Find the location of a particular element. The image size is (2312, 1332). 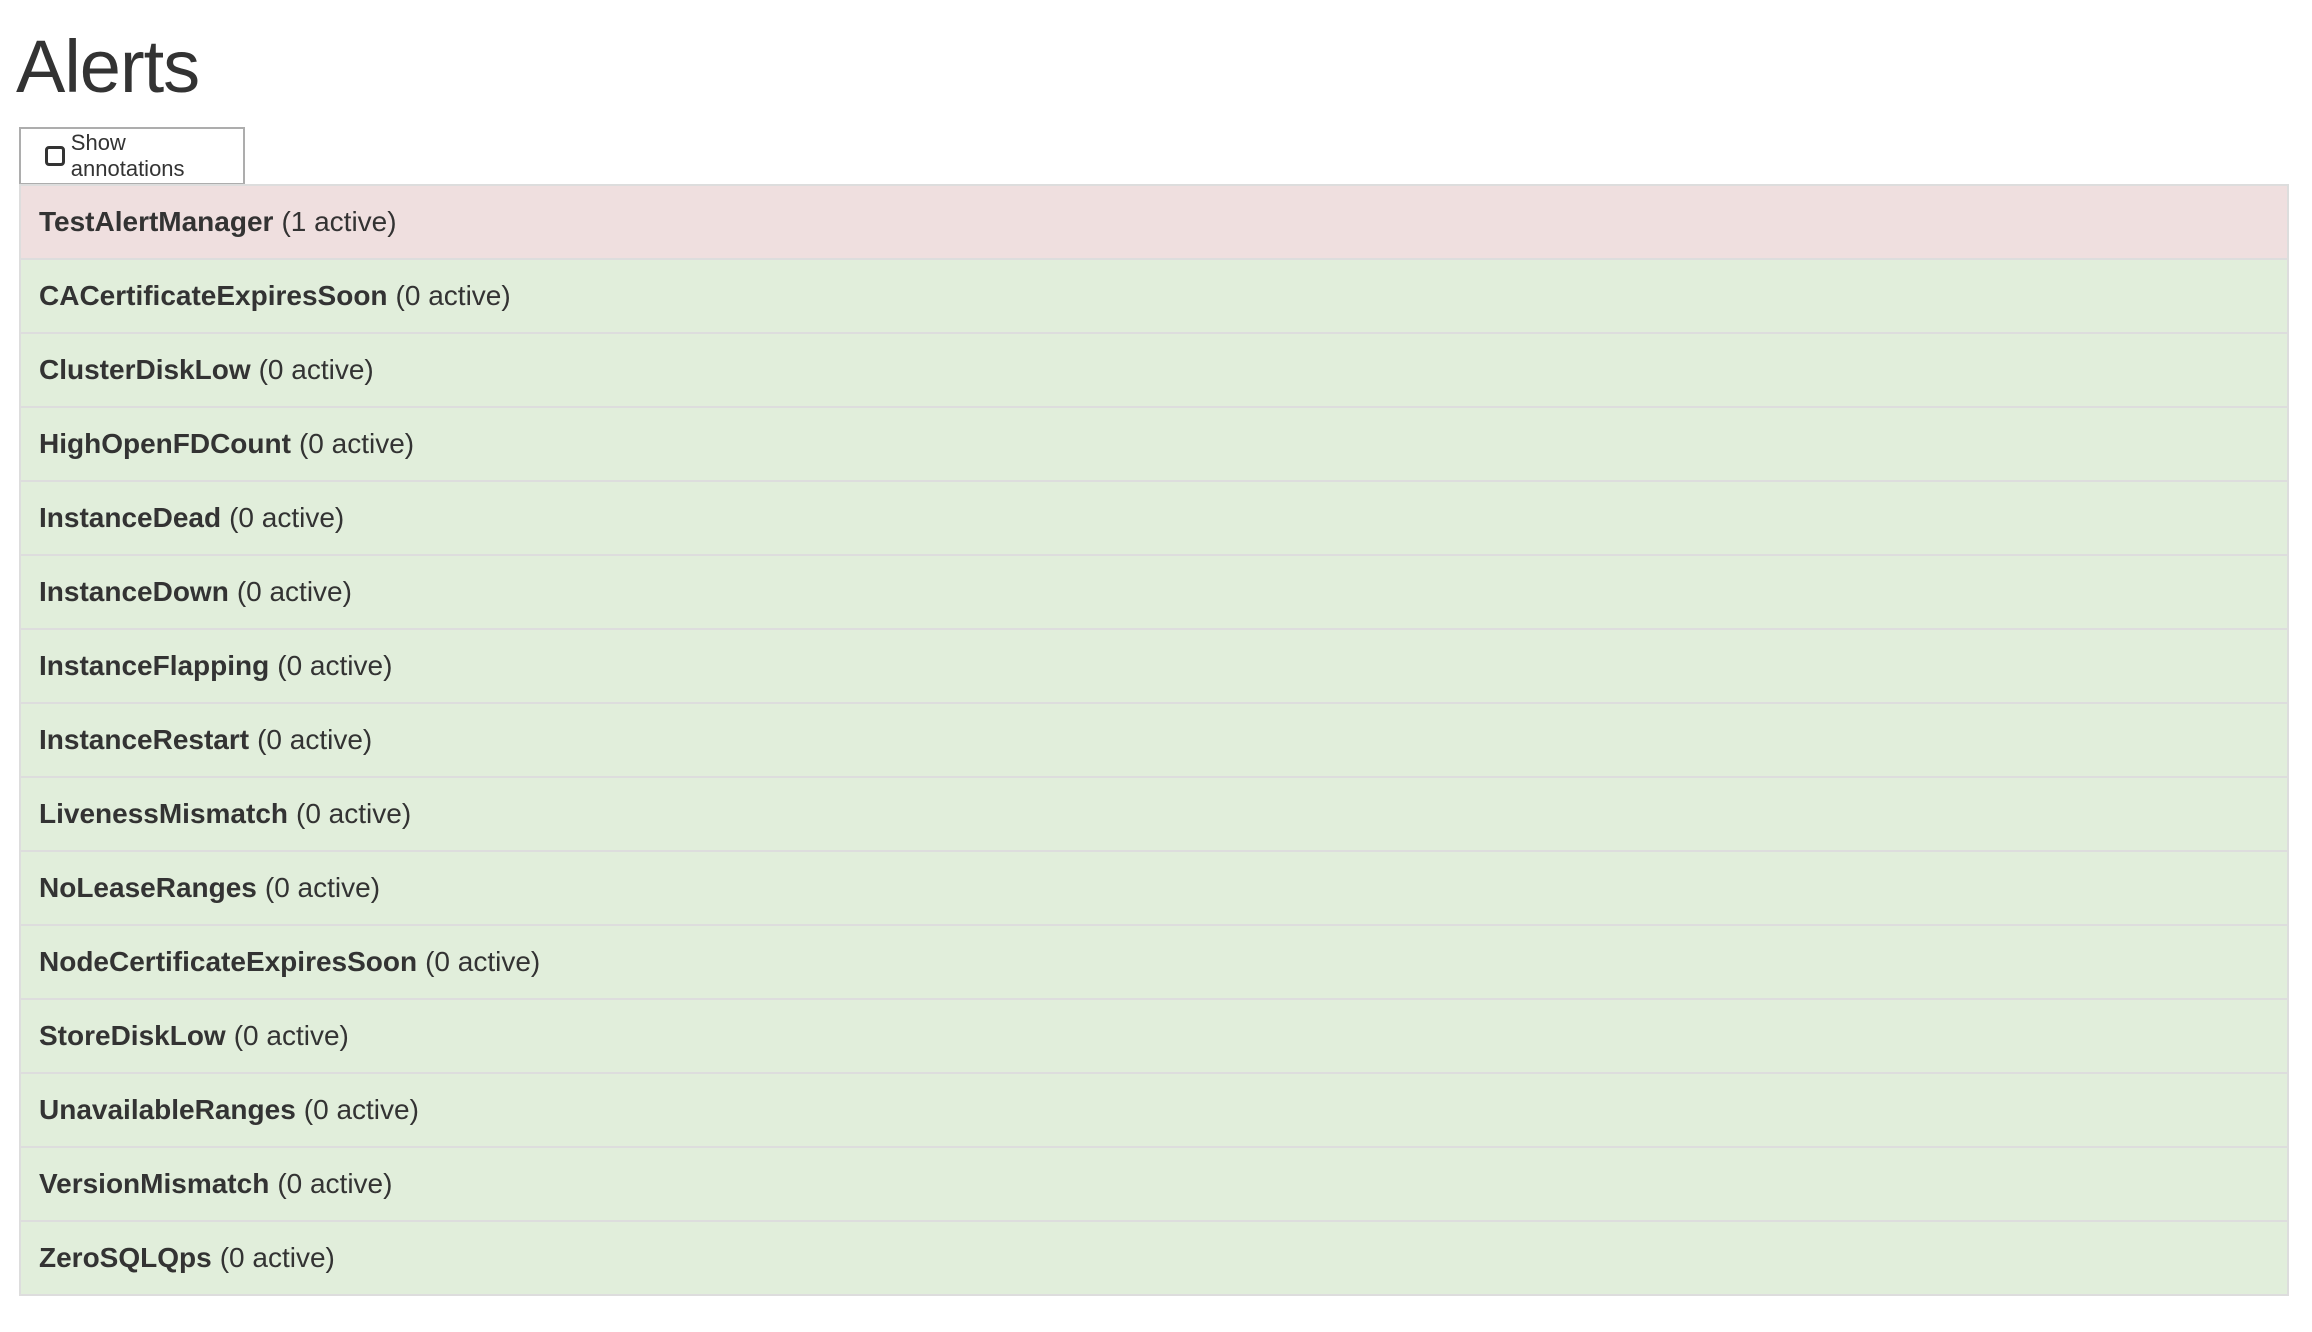

alert-name: InstanceDead is located at coordinates (130, 517).